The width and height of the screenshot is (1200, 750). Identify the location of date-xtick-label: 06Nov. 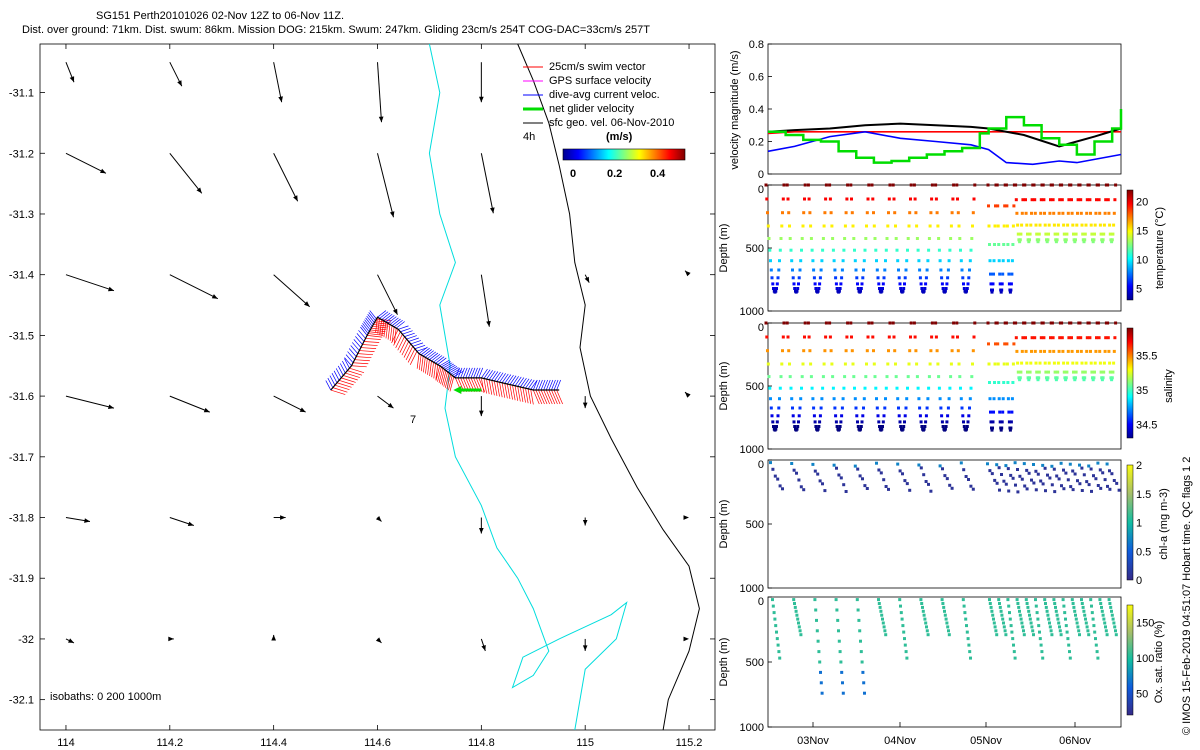
(1075, 741).